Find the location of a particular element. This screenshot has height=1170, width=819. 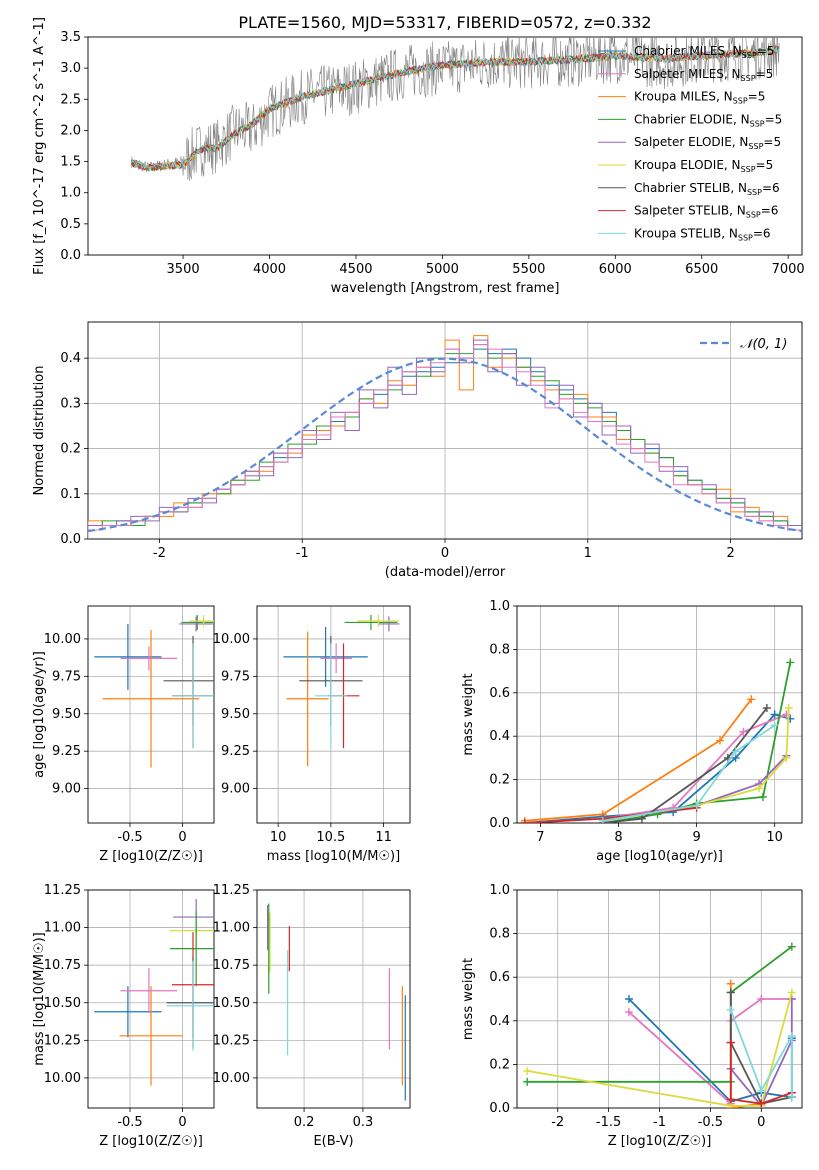

legend-entry: Kroupa STELIB, NSSP=6 is located at coordinates (702, 234).